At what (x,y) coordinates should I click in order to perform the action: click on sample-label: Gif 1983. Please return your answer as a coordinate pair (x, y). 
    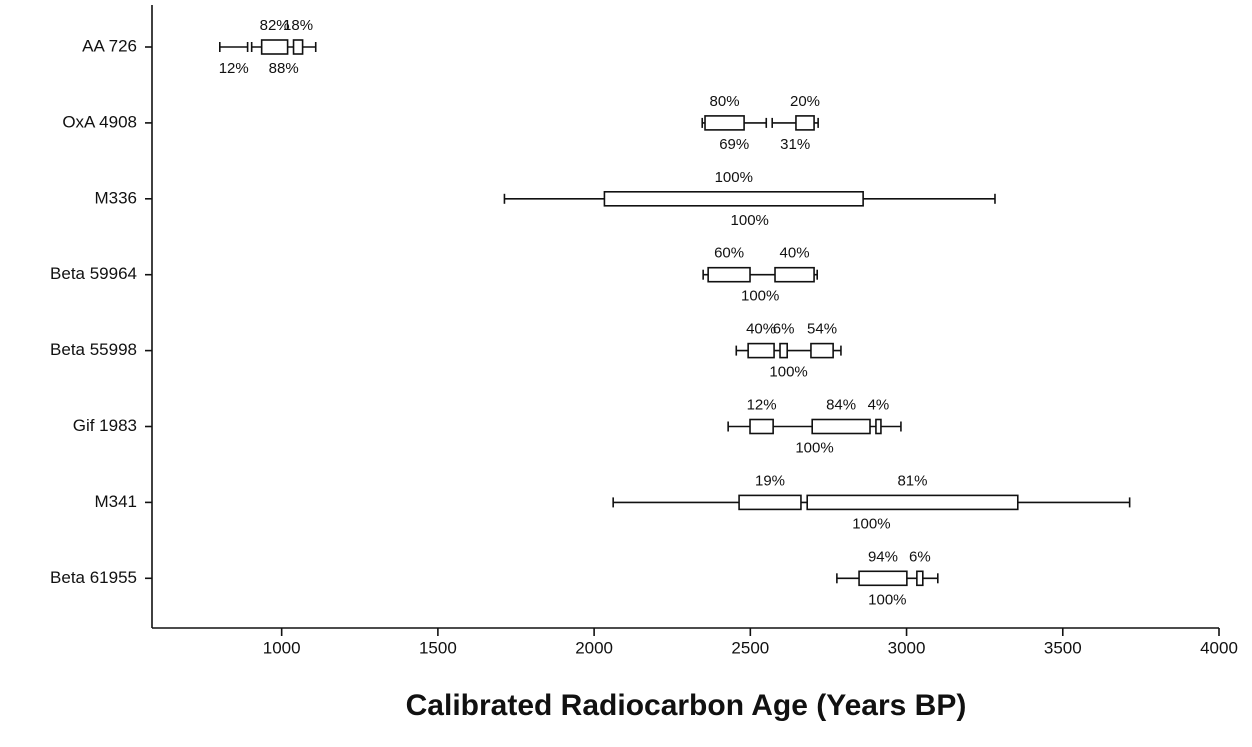
    Looking at the image, I should click on (105, 425).